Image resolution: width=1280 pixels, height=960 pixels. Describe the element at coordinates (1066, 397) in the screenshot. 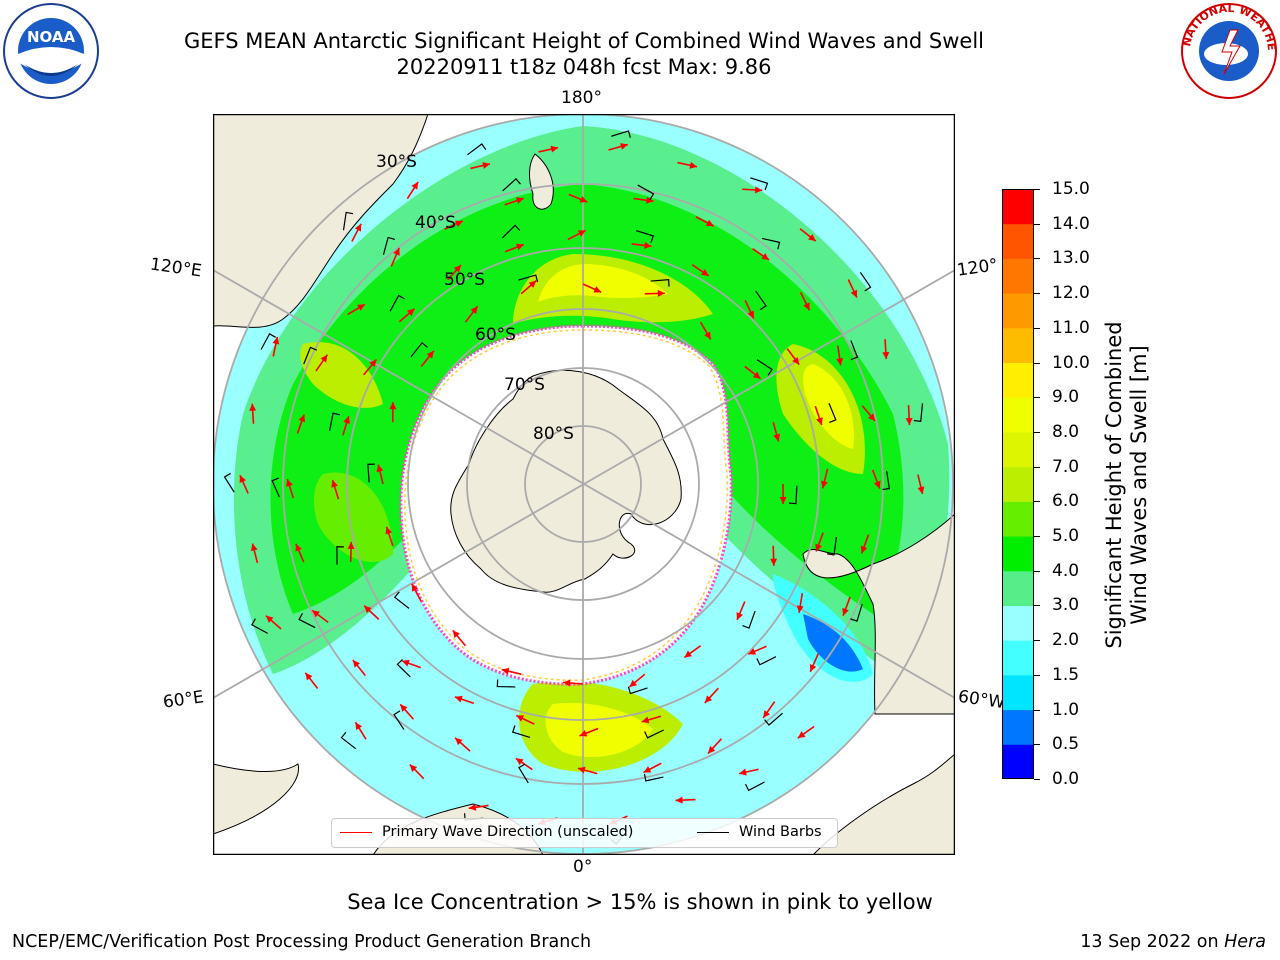

I see `colorbar-tick-label: 9.0` at that location.